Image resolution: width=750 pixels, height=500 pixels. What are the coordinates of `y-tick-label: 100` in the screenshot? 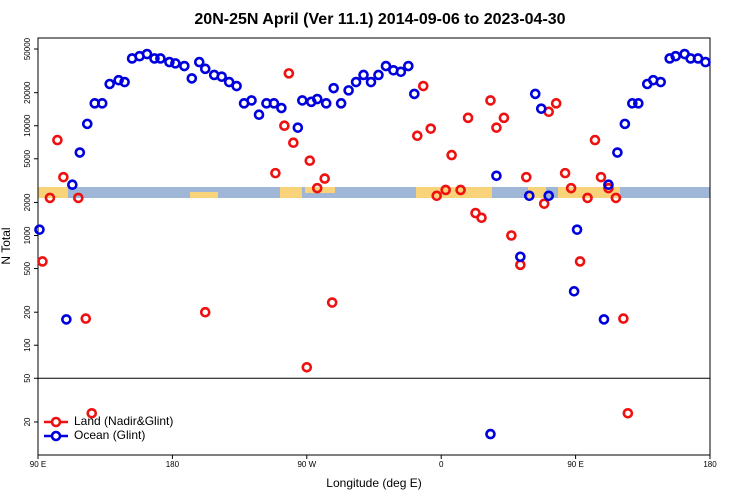 It's located at (27, 345).